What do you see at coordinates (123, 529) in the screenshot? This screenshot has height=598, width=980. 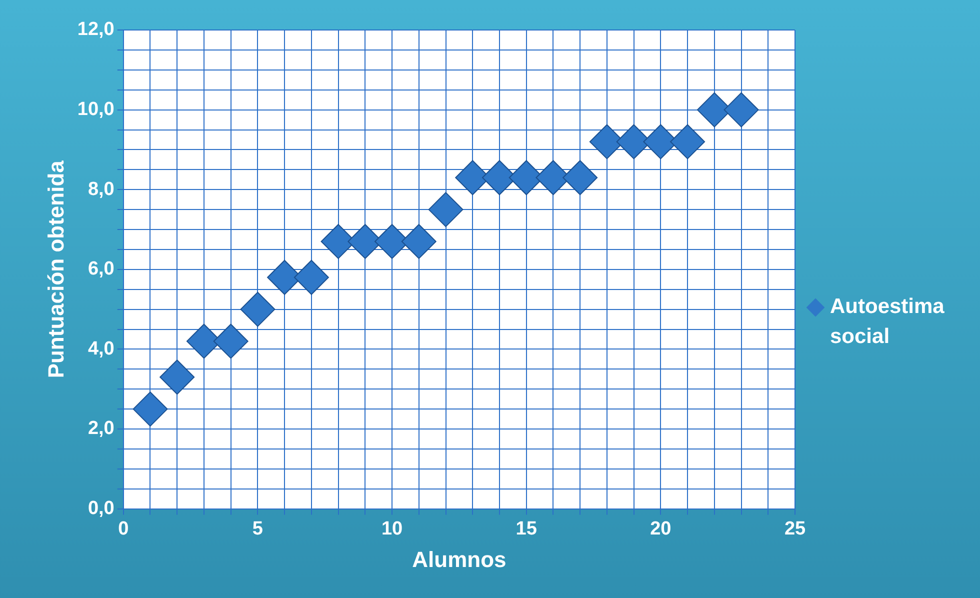 I see `x-tick-label: 0` at bounding box center [123, 529].